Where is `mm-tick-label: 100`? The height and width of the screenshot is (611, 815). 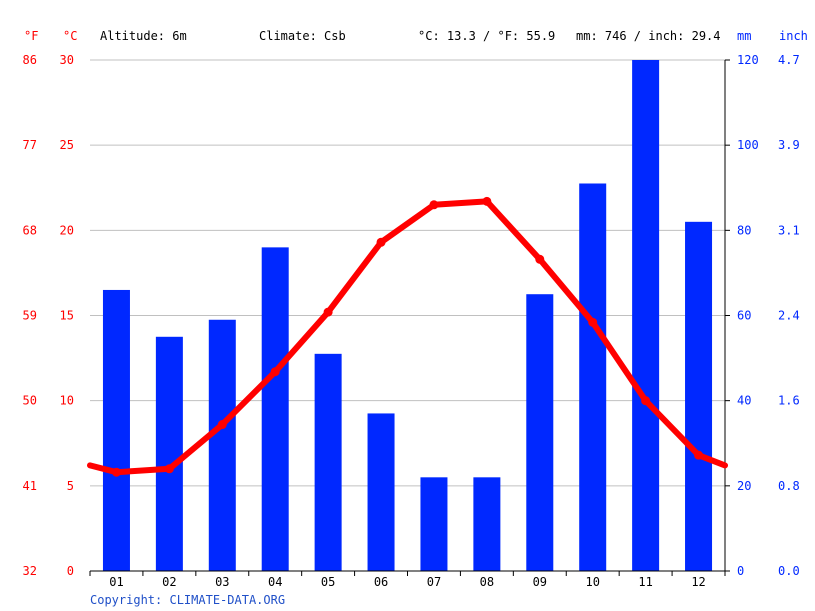 mm-tick-label: 100 is located at coordinates (748, 145).